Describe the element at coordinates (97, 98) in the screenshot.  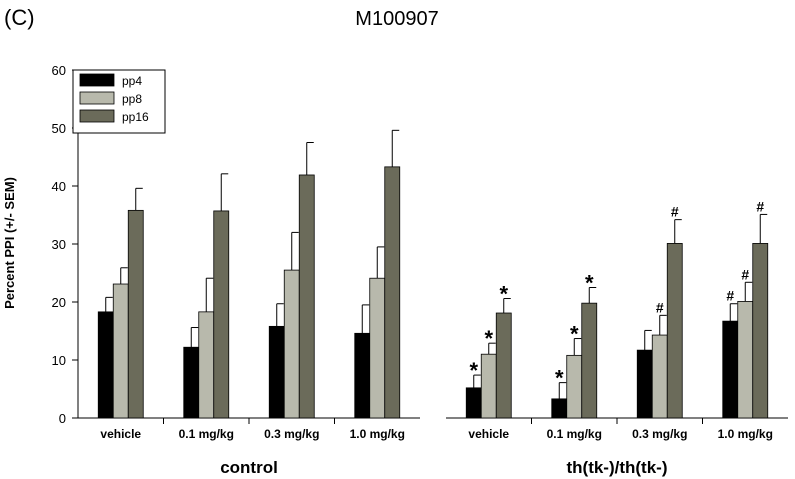
I see `legend-swatch-pp8` at that location.